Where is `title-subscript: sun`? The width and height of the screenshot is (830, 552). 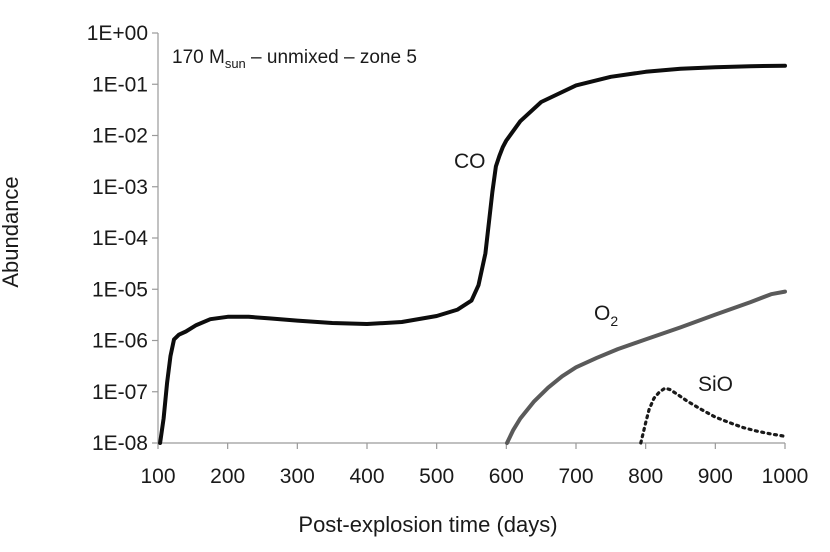
title-subscript: sun is located at coordinates (235, 63).